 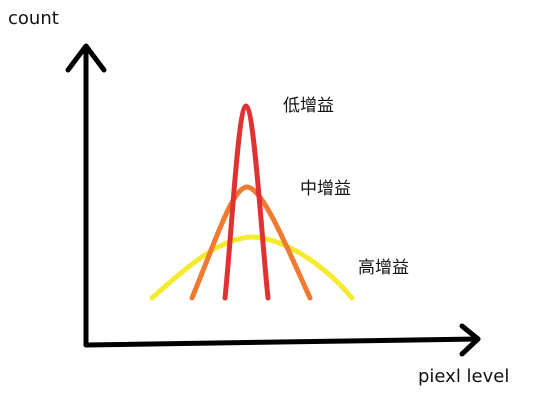 I want to click on high-gain-curve, so click(x=252, y=267).